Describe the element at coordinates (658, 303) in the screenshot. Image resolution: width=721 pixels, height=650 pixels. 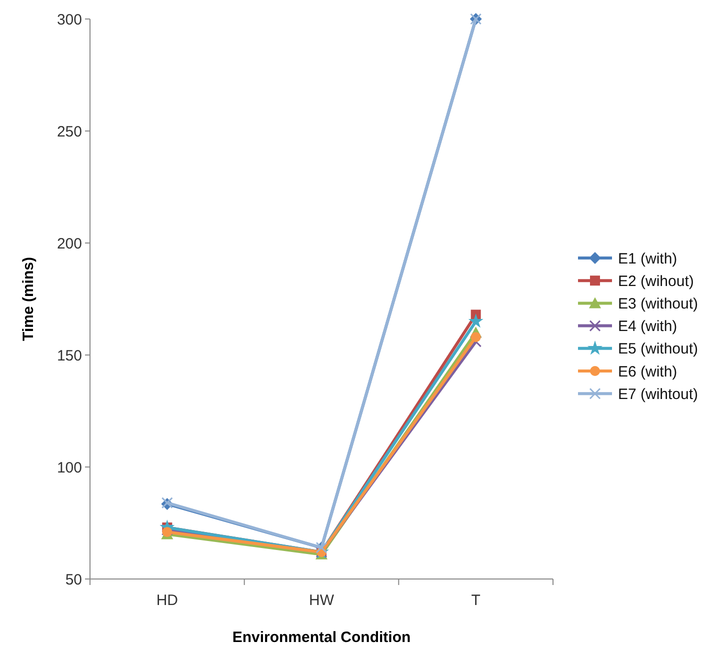
I see `legend-label: E3 (without)` at that location.